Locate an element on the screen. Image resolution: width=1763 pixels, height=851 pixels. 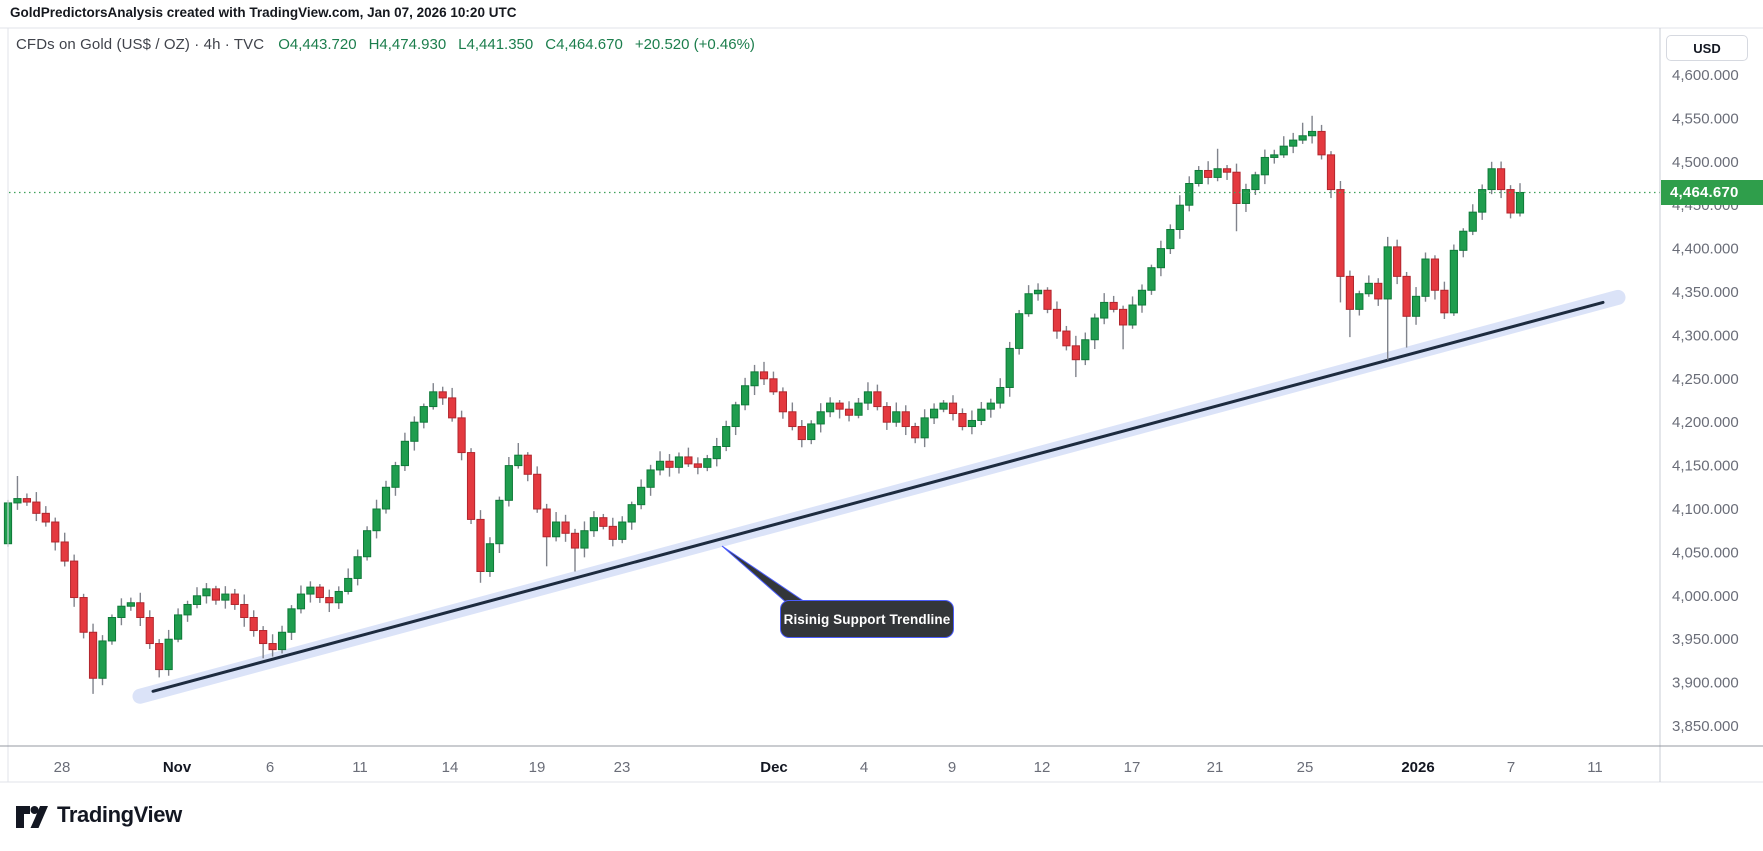
tradingview-logo: TradingView is located at coordinates (98, 815).